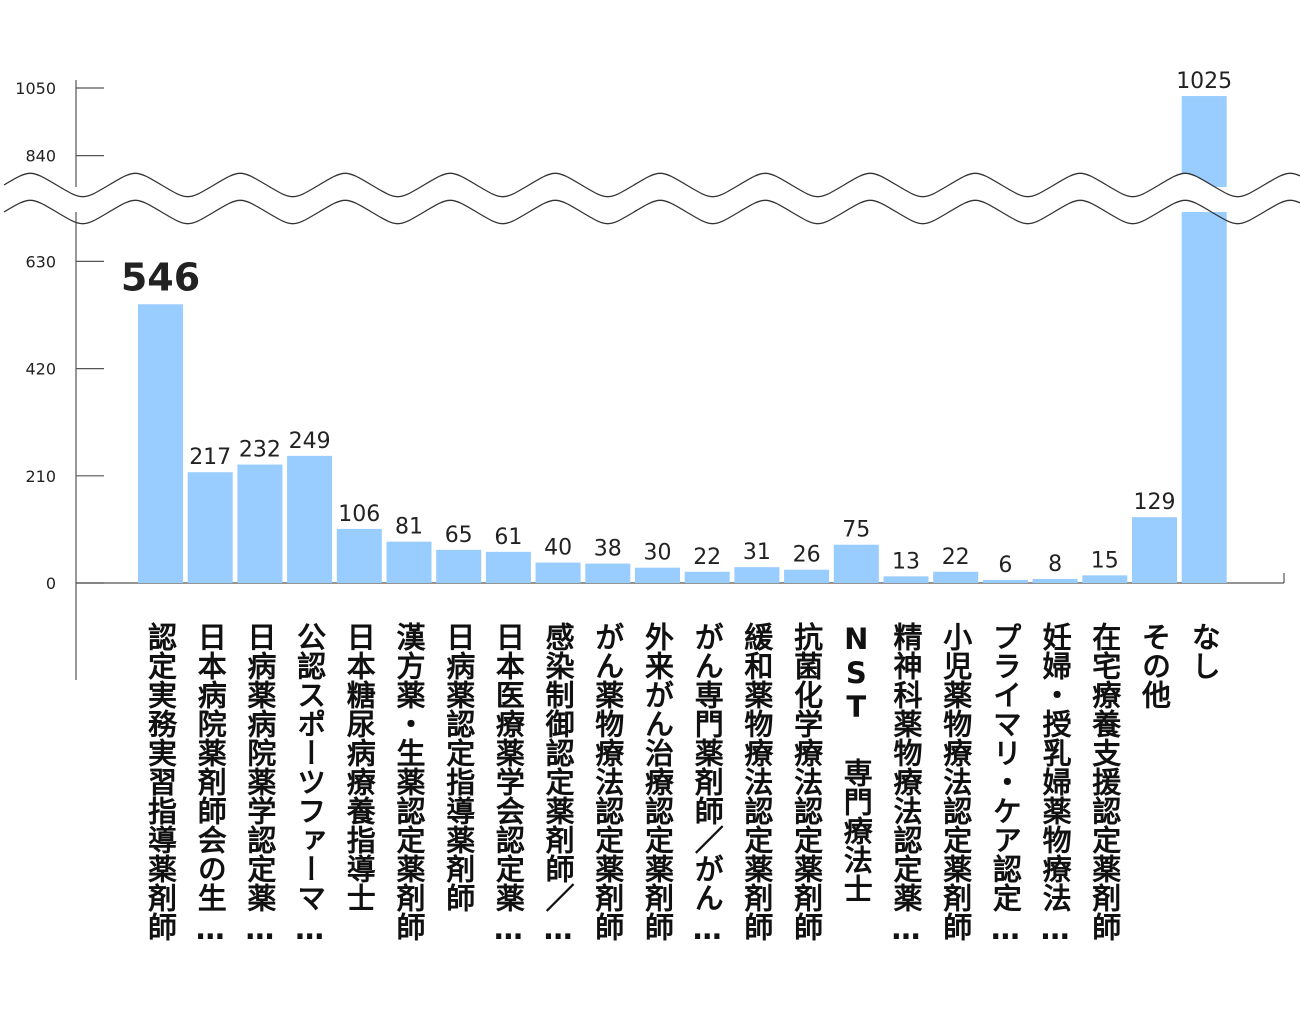  I want to click on data-label: 232, so click(260, 450).